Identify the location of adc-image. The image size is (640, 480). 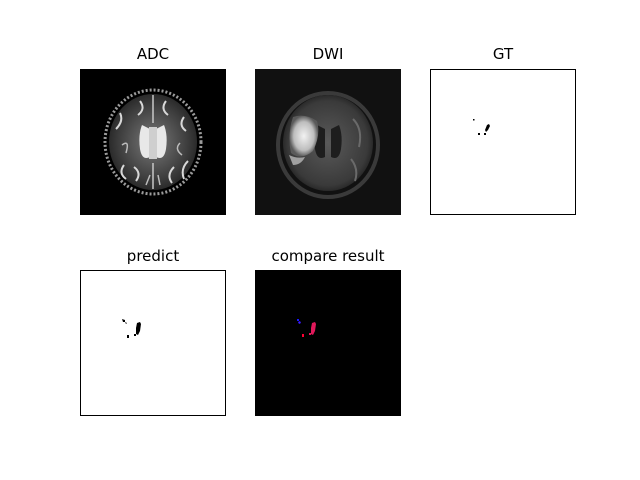
(153, 142).